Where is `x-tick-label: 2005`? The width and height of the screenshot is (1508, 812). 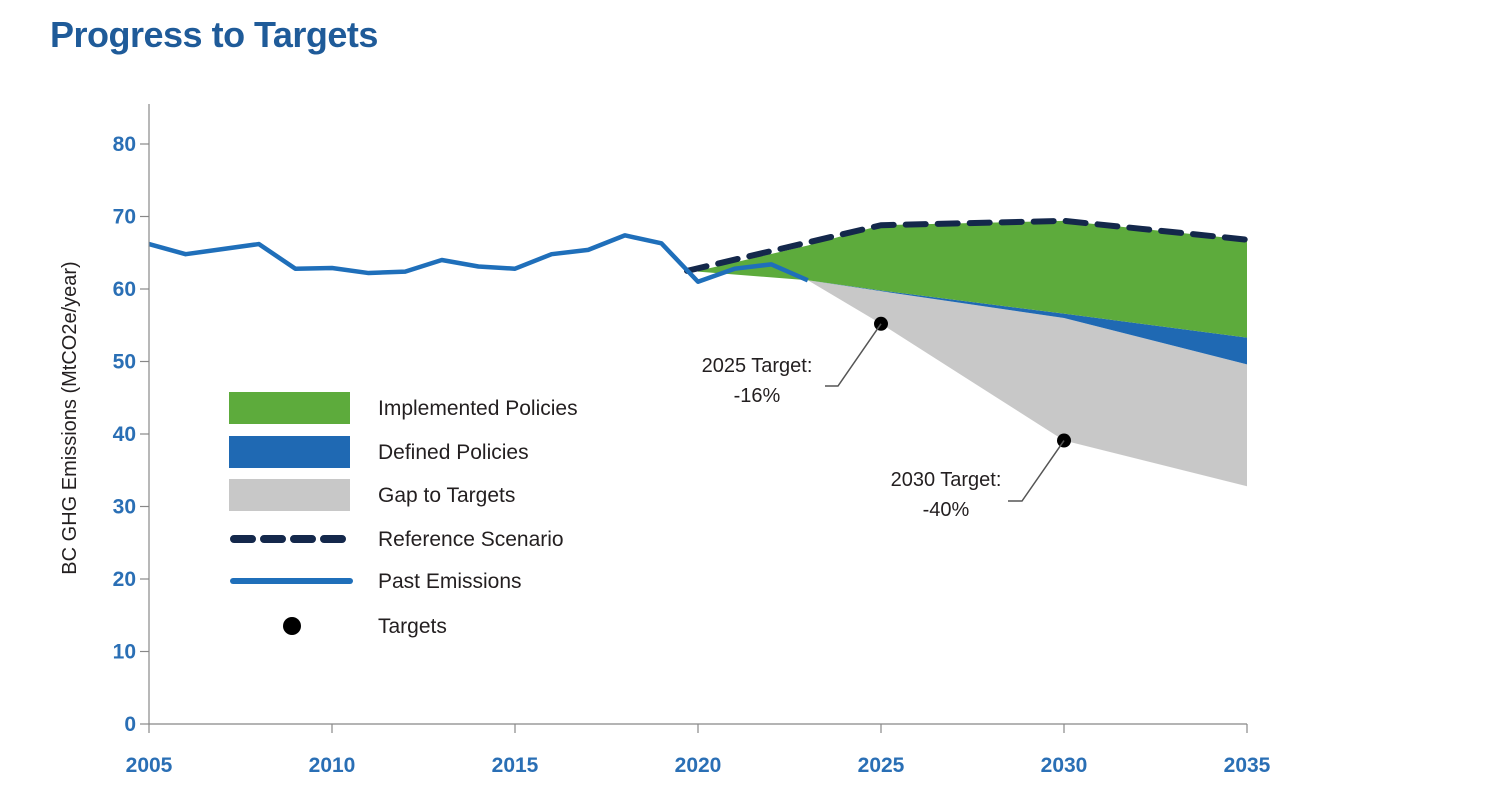
x-tick-label: 2005 is located at coordinates (149, 765).